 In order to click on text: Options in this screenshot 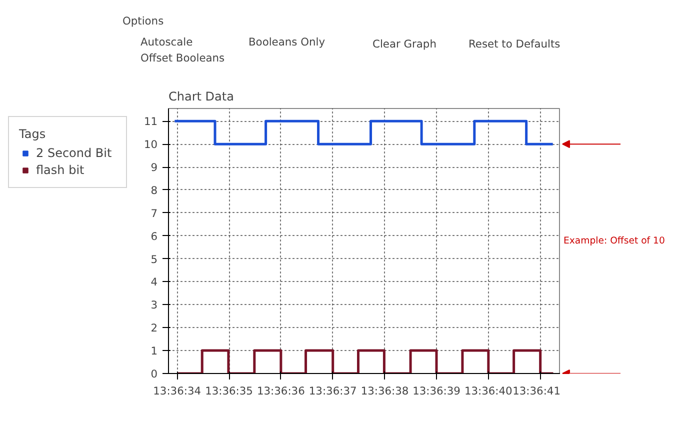, I will do `click(143, 21)`.